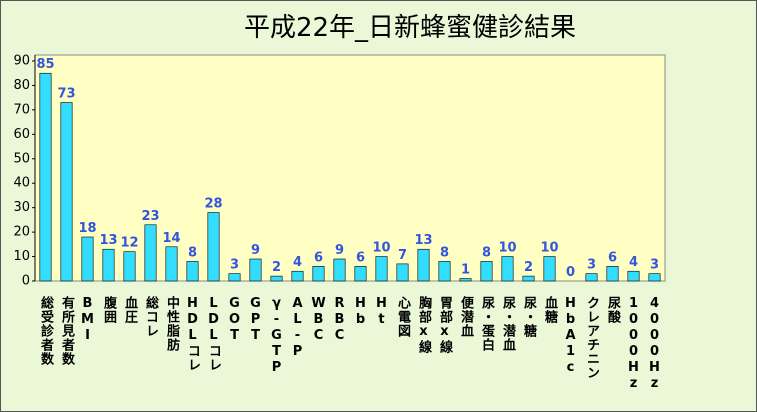 The image size is (757, 412). What do you see at coordinates (109, 309) in the screenshot?
I see `x-tick-label: 腹囲` at bounding box center [109, 309].